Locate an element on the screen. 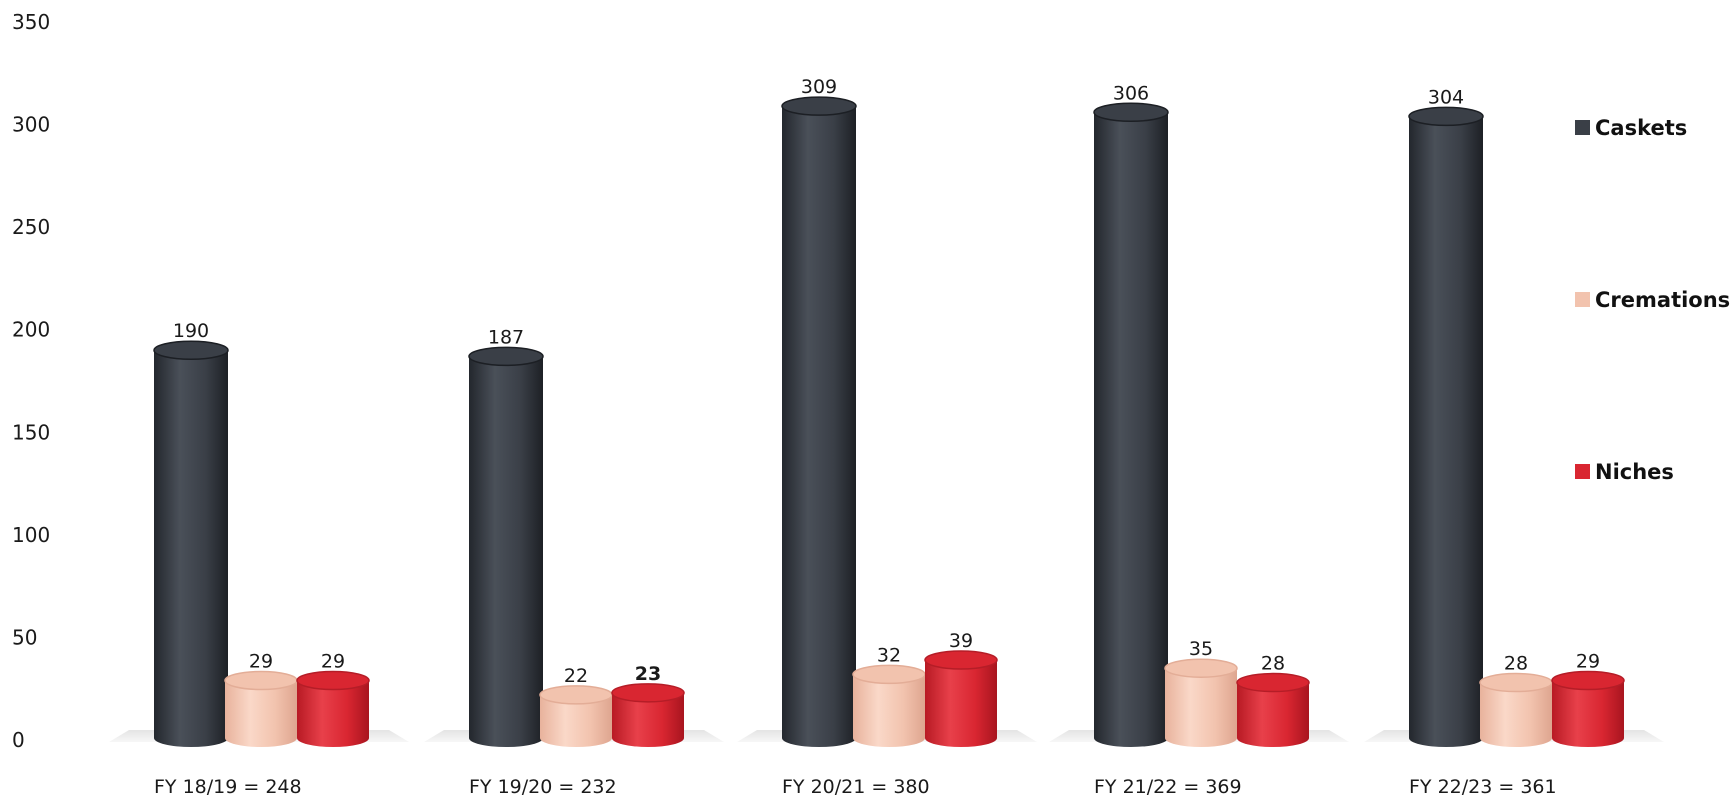 The height and width of the screenshot is (802, 1735). y-axis: 0 50 100 150 200 250 300 350 is located at coordinates (31, 381).